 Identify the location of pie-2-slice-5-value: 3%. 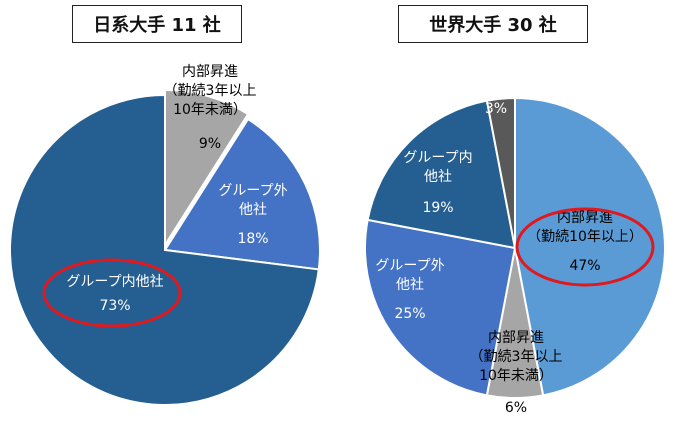
(496, 109).